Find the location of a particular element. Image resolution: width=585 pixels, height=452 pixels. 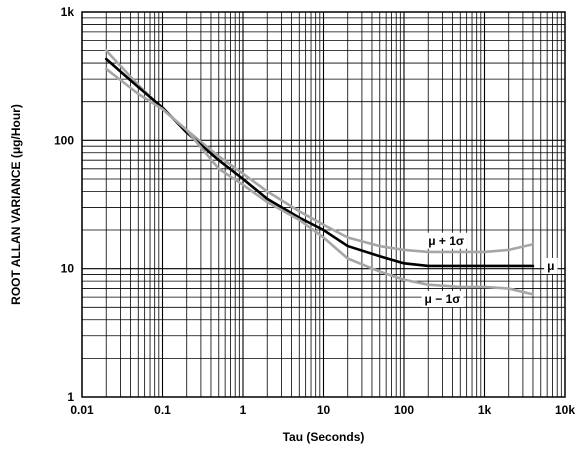

series-label: μ is located at coordinates (550, 266).